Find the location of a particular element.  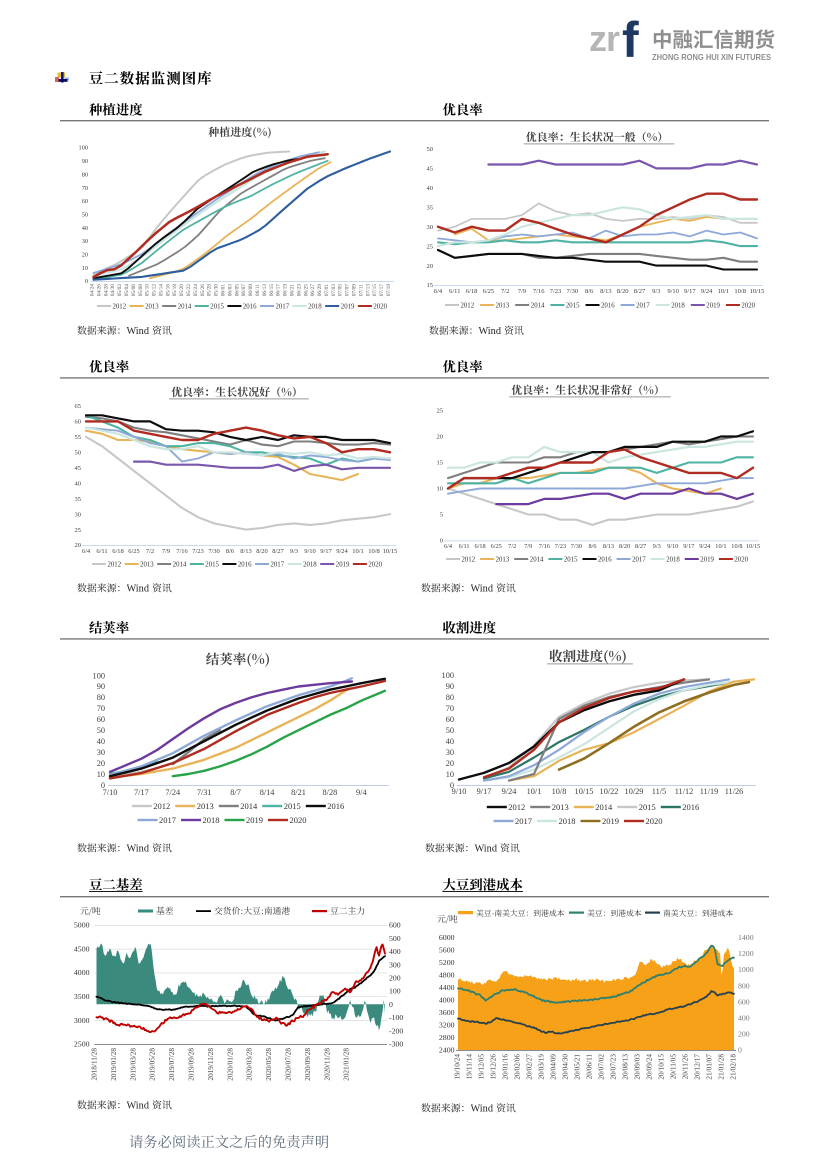

svg-text: 3200 is located at coordinates (447, 1025).